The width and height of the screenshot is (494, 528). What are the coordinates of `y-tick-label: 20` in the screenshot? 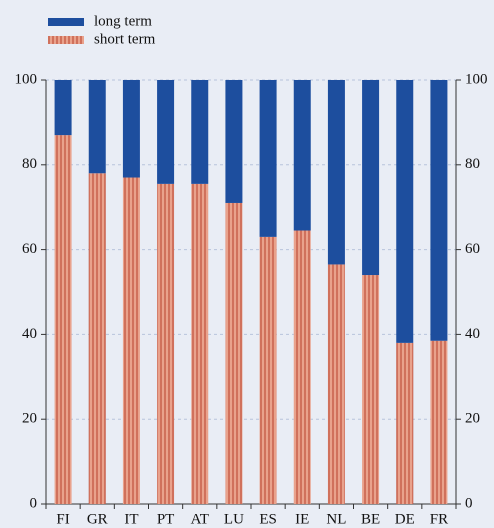 It's located at (29, 419).